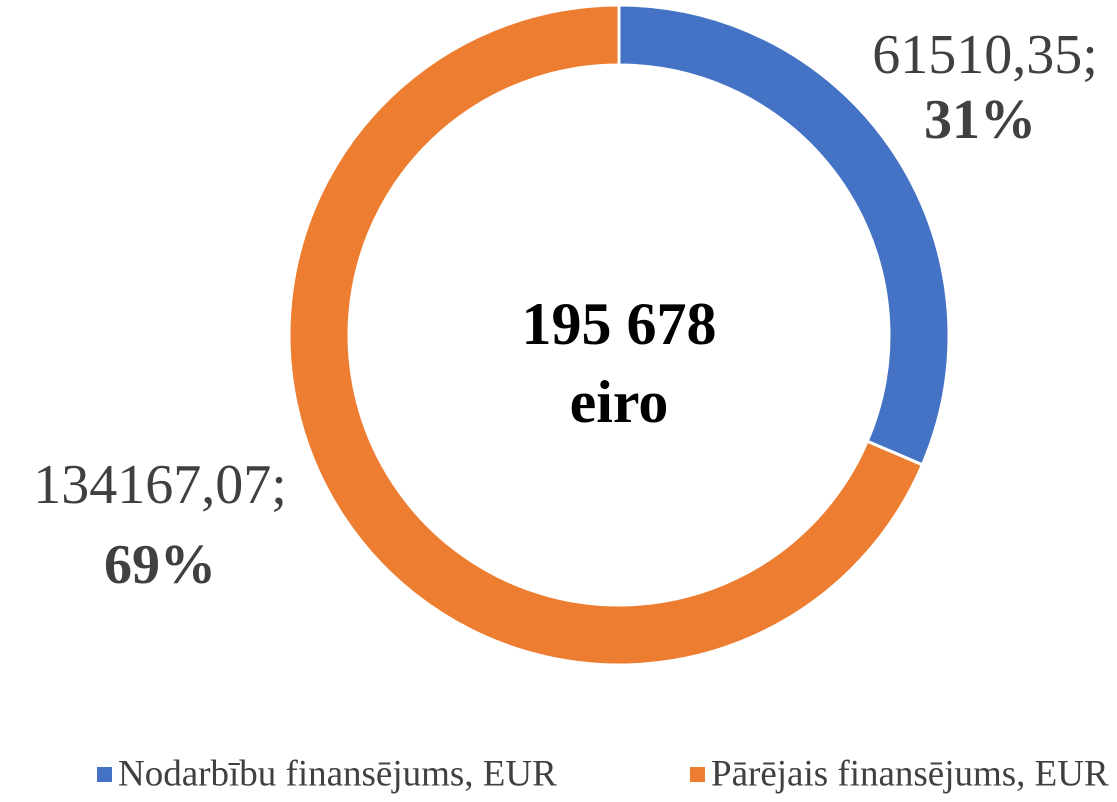 This screenshot has height=802, width=1117. I want to click on legend-label: Nodarbību finansējums, EUR, so click(337, 773).